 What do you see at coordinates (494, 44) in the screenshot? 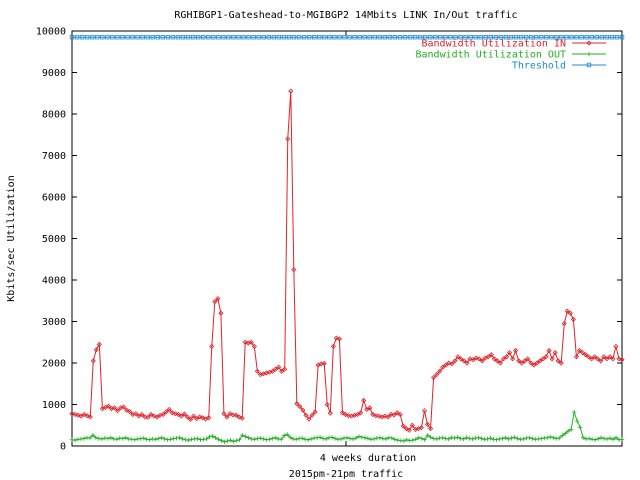
I see `legend-label: Bandwidth Utilization IN` at bounding box center [494, 44].